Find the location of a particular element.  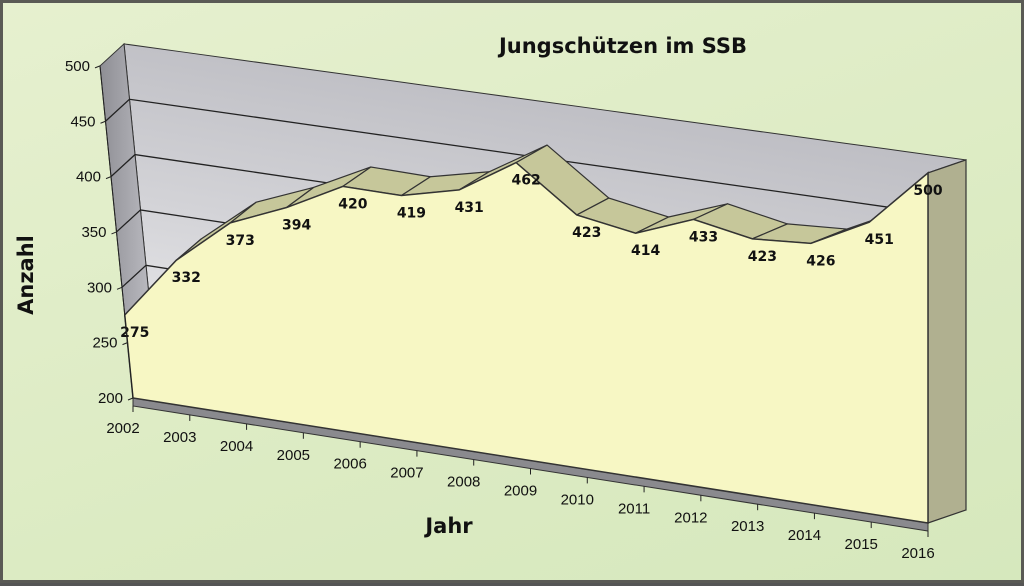

data-label: 433 is located at coordinates (703, 237).